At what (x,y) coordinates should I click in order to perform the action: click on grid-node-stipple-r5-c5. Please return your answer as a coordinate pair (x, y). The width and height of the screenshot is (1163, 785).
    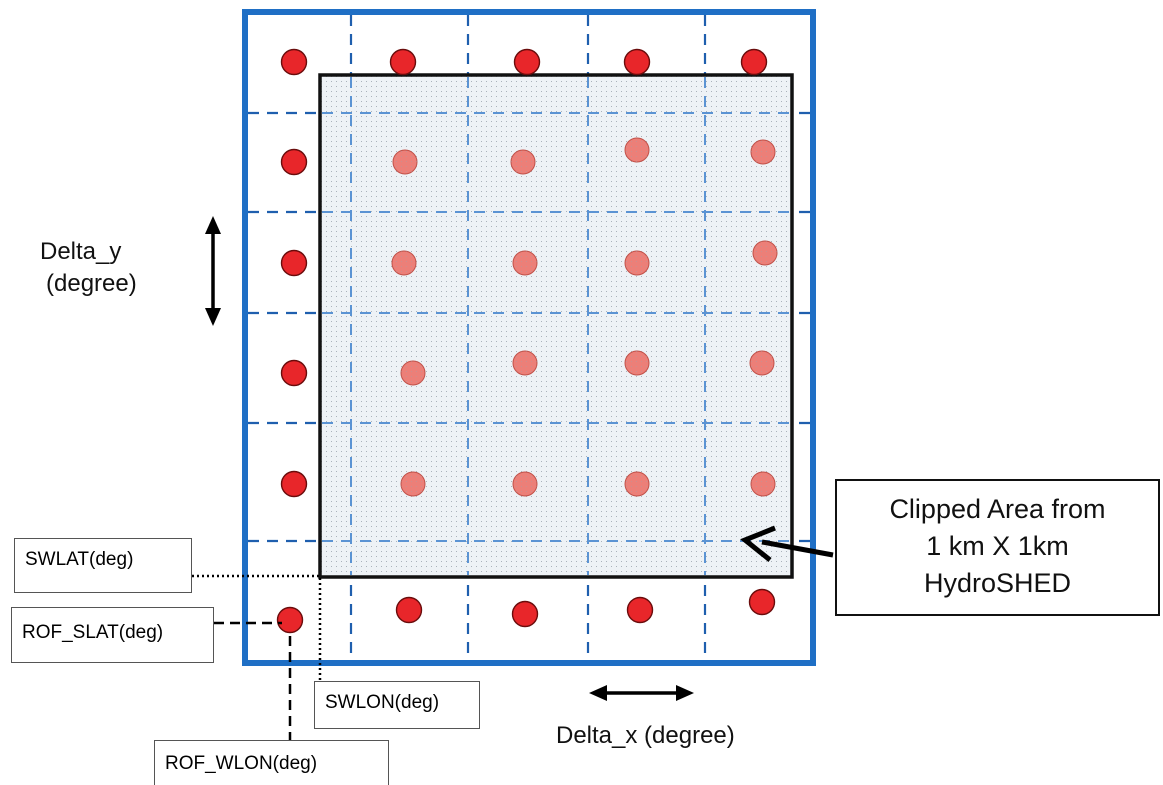
    Looking at the image, I should click on (763, 484).